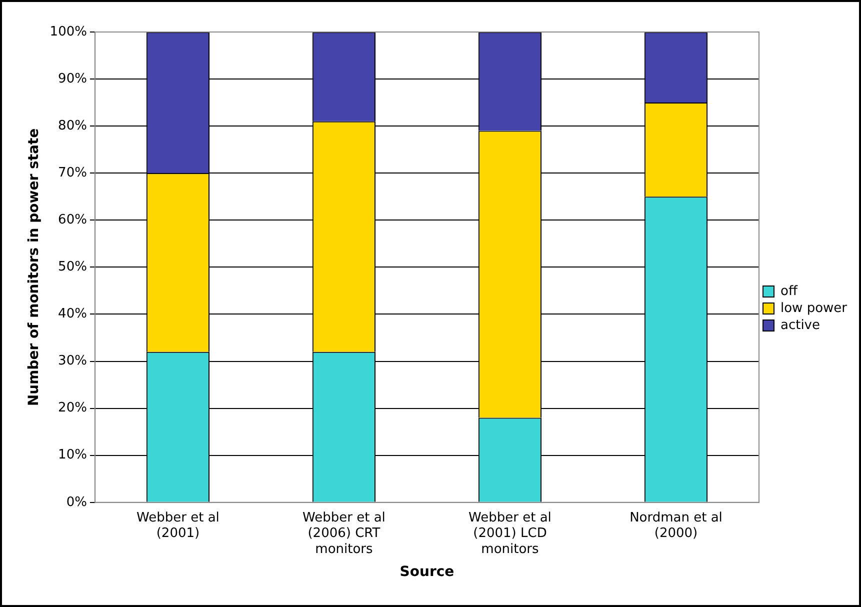 The height and width of the screenshot is (607, 861). What do you see at coordinates (34, 267) in the screenshot?
I see `y-axis-title: Number of monitors in power state` at bounding box center [34, 267].